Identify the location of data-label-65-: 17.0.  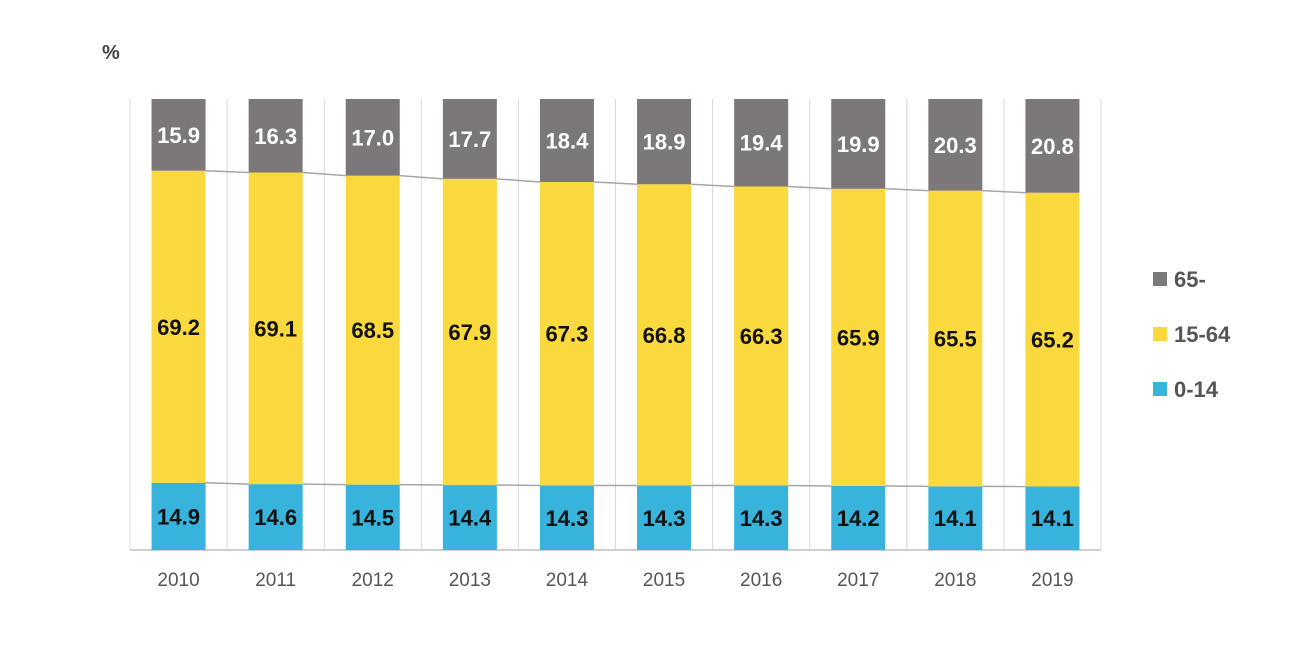
(372, 137).